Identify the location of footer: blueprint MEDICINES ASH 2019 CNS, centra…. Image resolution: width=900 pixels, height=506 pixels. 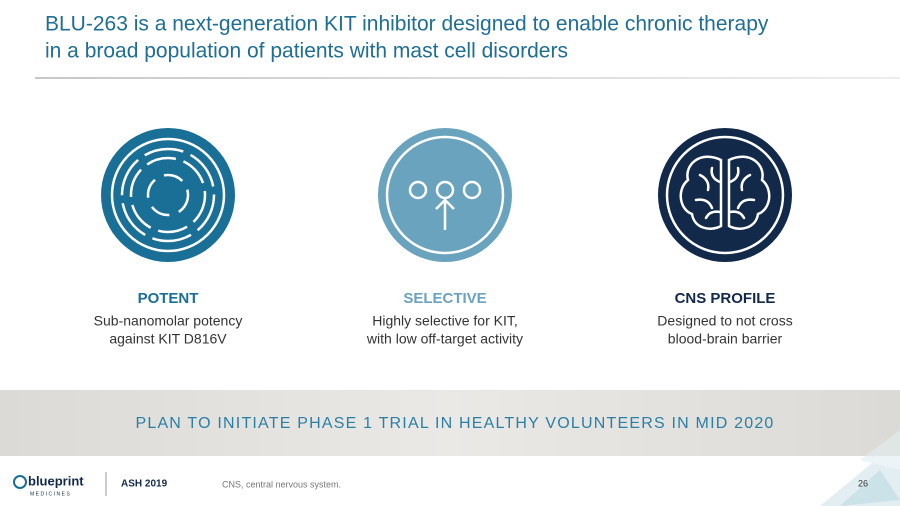
(440, 484).